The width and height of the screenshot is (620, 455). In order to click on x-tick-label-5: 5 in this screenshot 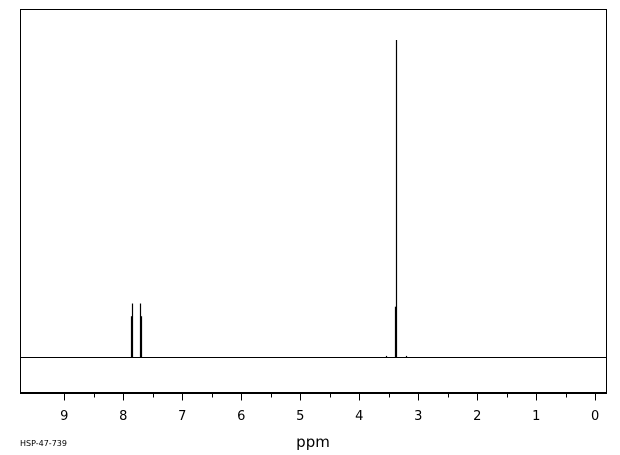, I will do `click(300, 416)`.